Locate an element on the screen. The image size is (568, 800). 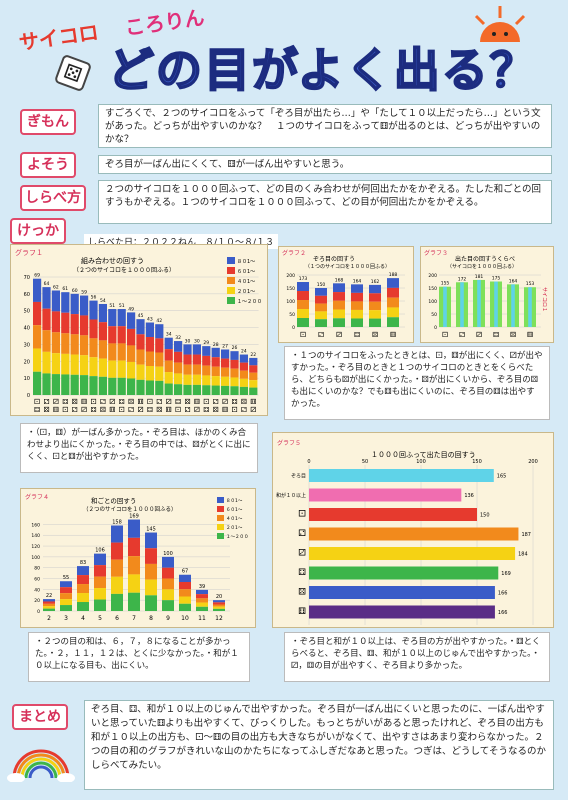
graph4-category-label: 3 is located at coordinates (66, 618).